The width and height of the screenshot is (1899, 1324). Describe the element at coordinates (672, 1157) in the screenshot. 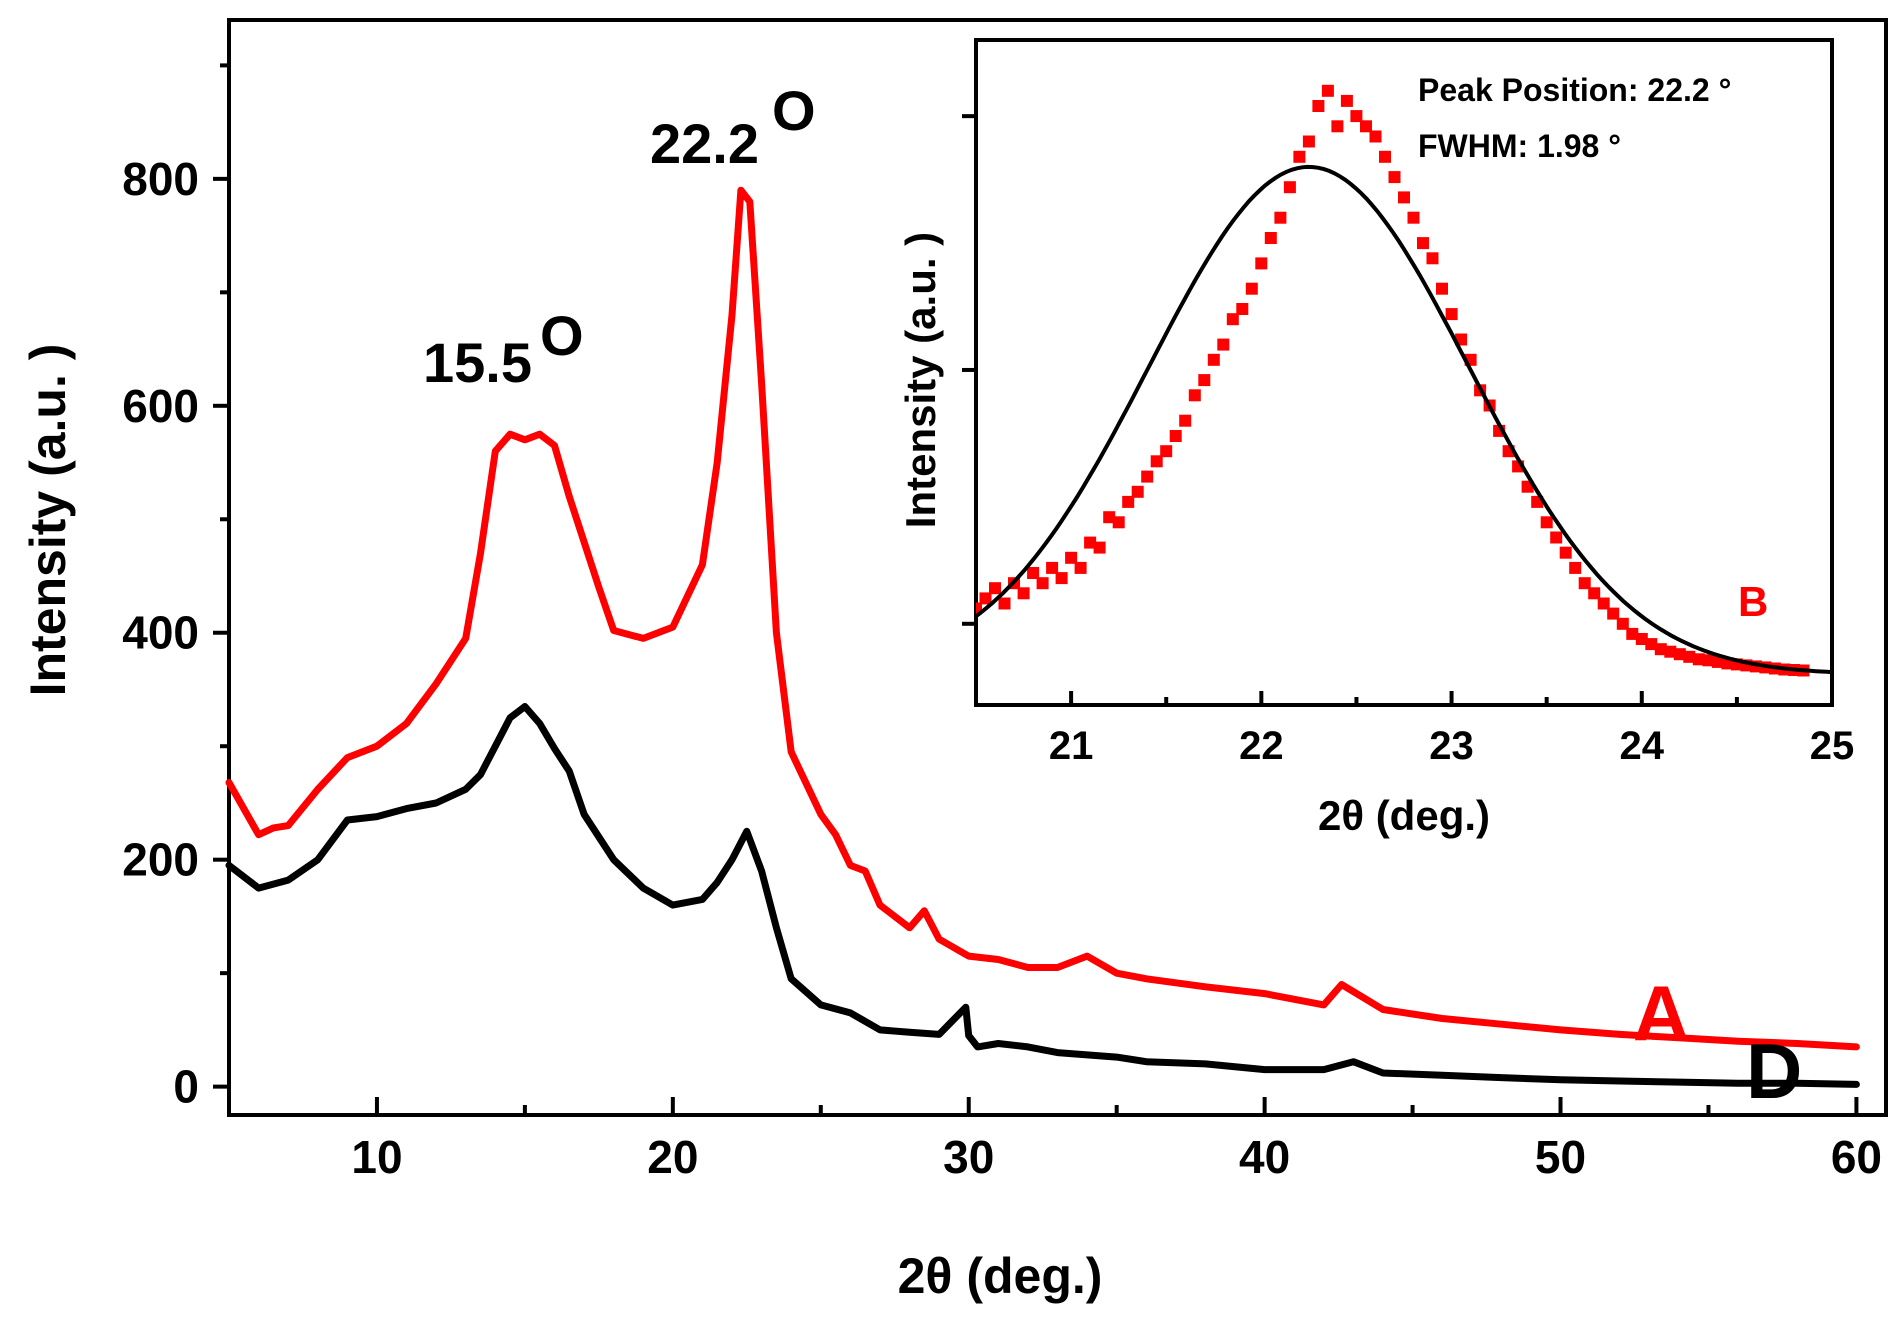

I see `x-tick-label: 20` at that location.